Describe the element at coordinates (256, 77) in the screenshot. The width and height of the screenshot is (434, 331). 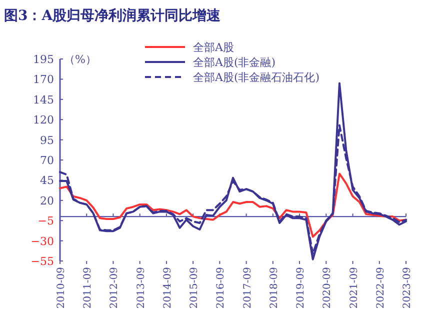
I see `legend-label: 全部A股(非金融石油石化)` at that location.